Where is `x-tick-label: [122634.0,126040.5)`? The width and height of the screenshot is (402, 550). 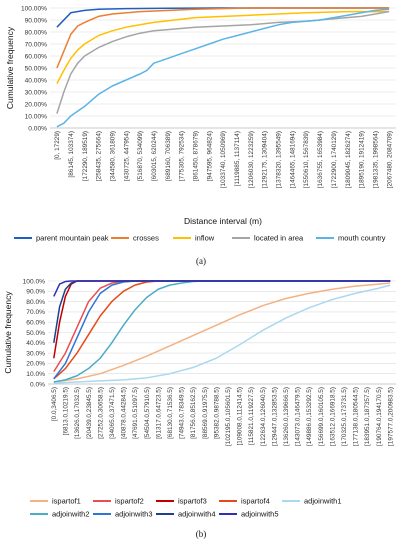
x-tick-label: [122634.0,126040.5) is located at coordinates (263, 416).